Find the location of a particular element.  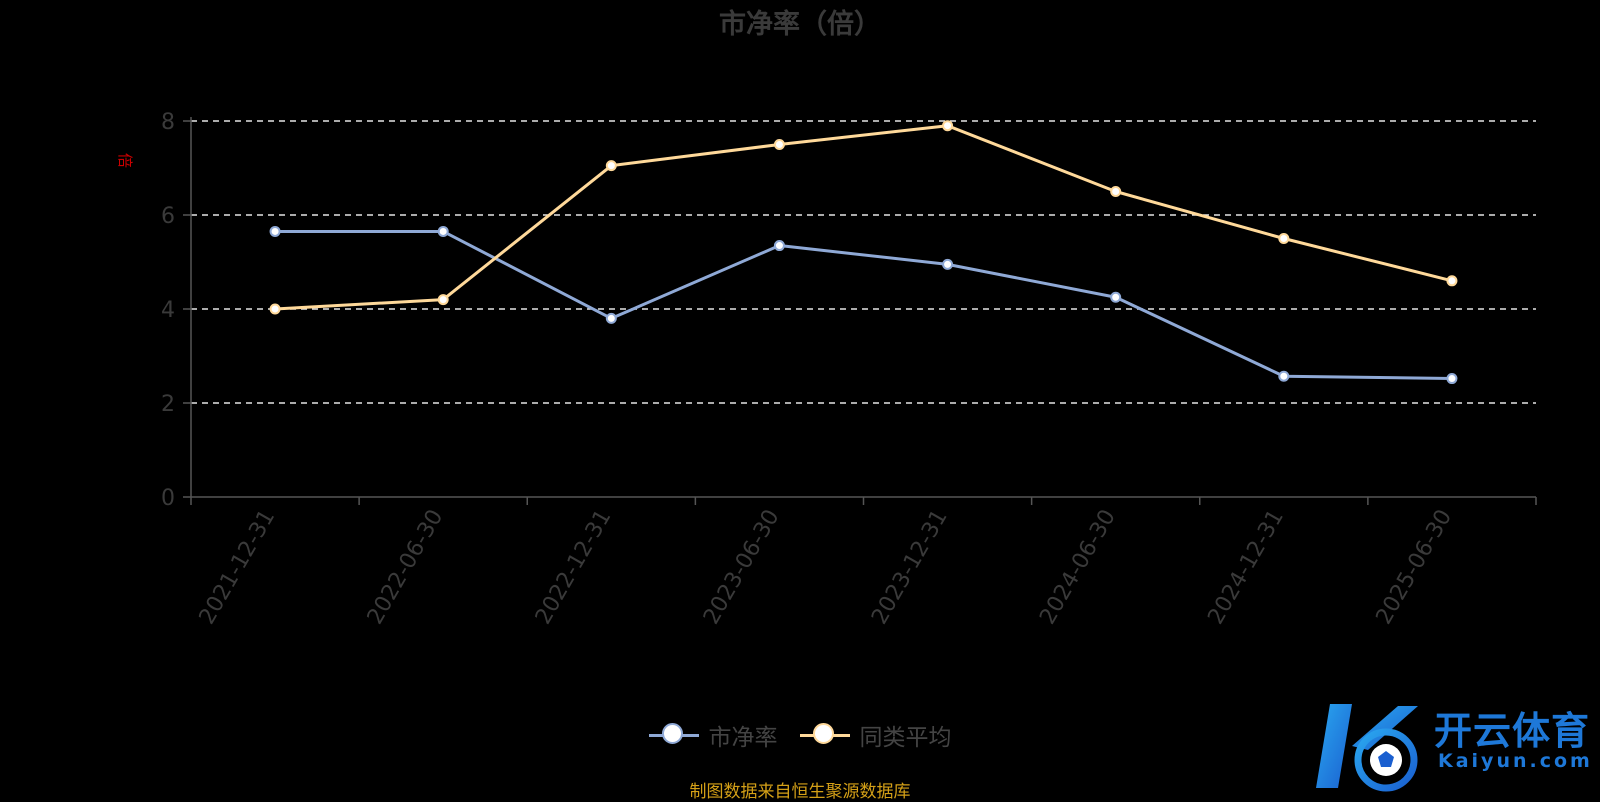

y-tick-label: 0 is located at coordinates (168, 498).